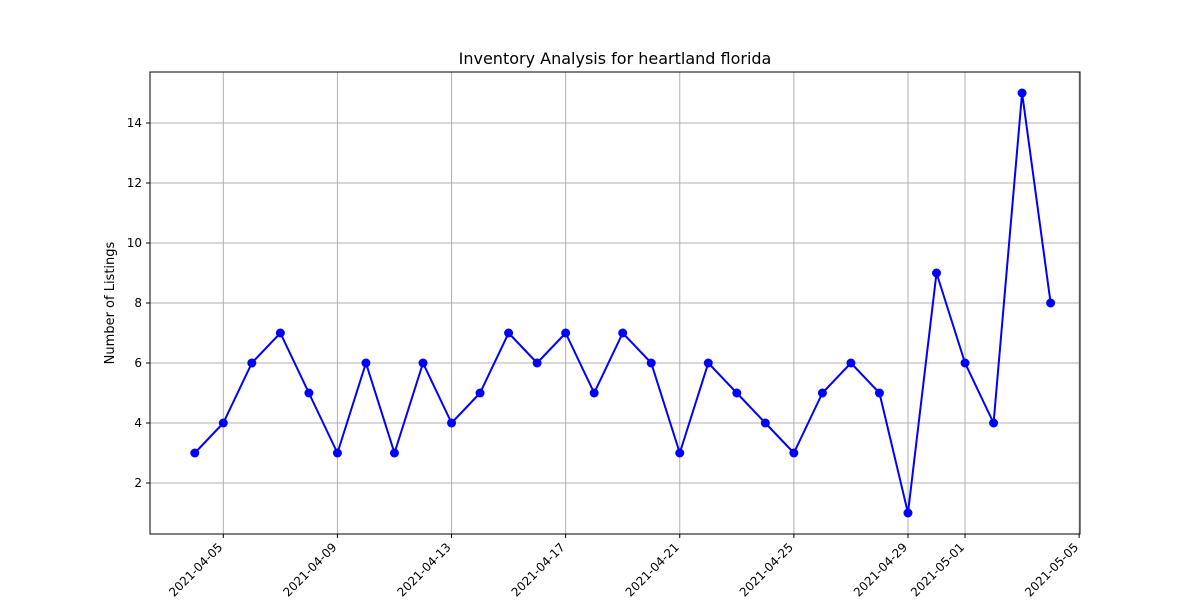 The image size is (1200, 600). I want to click on y-axis-label: Number of Listings, so click(110, 302).